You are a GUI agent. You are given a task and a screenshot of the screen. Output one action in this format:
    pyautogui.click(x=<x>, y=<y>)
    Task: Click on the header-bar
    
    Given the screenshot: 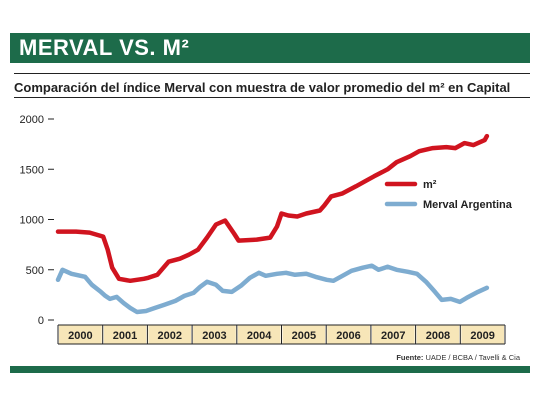 What is the action you would take?
    pyautogui.click(x=270, y=48)
    